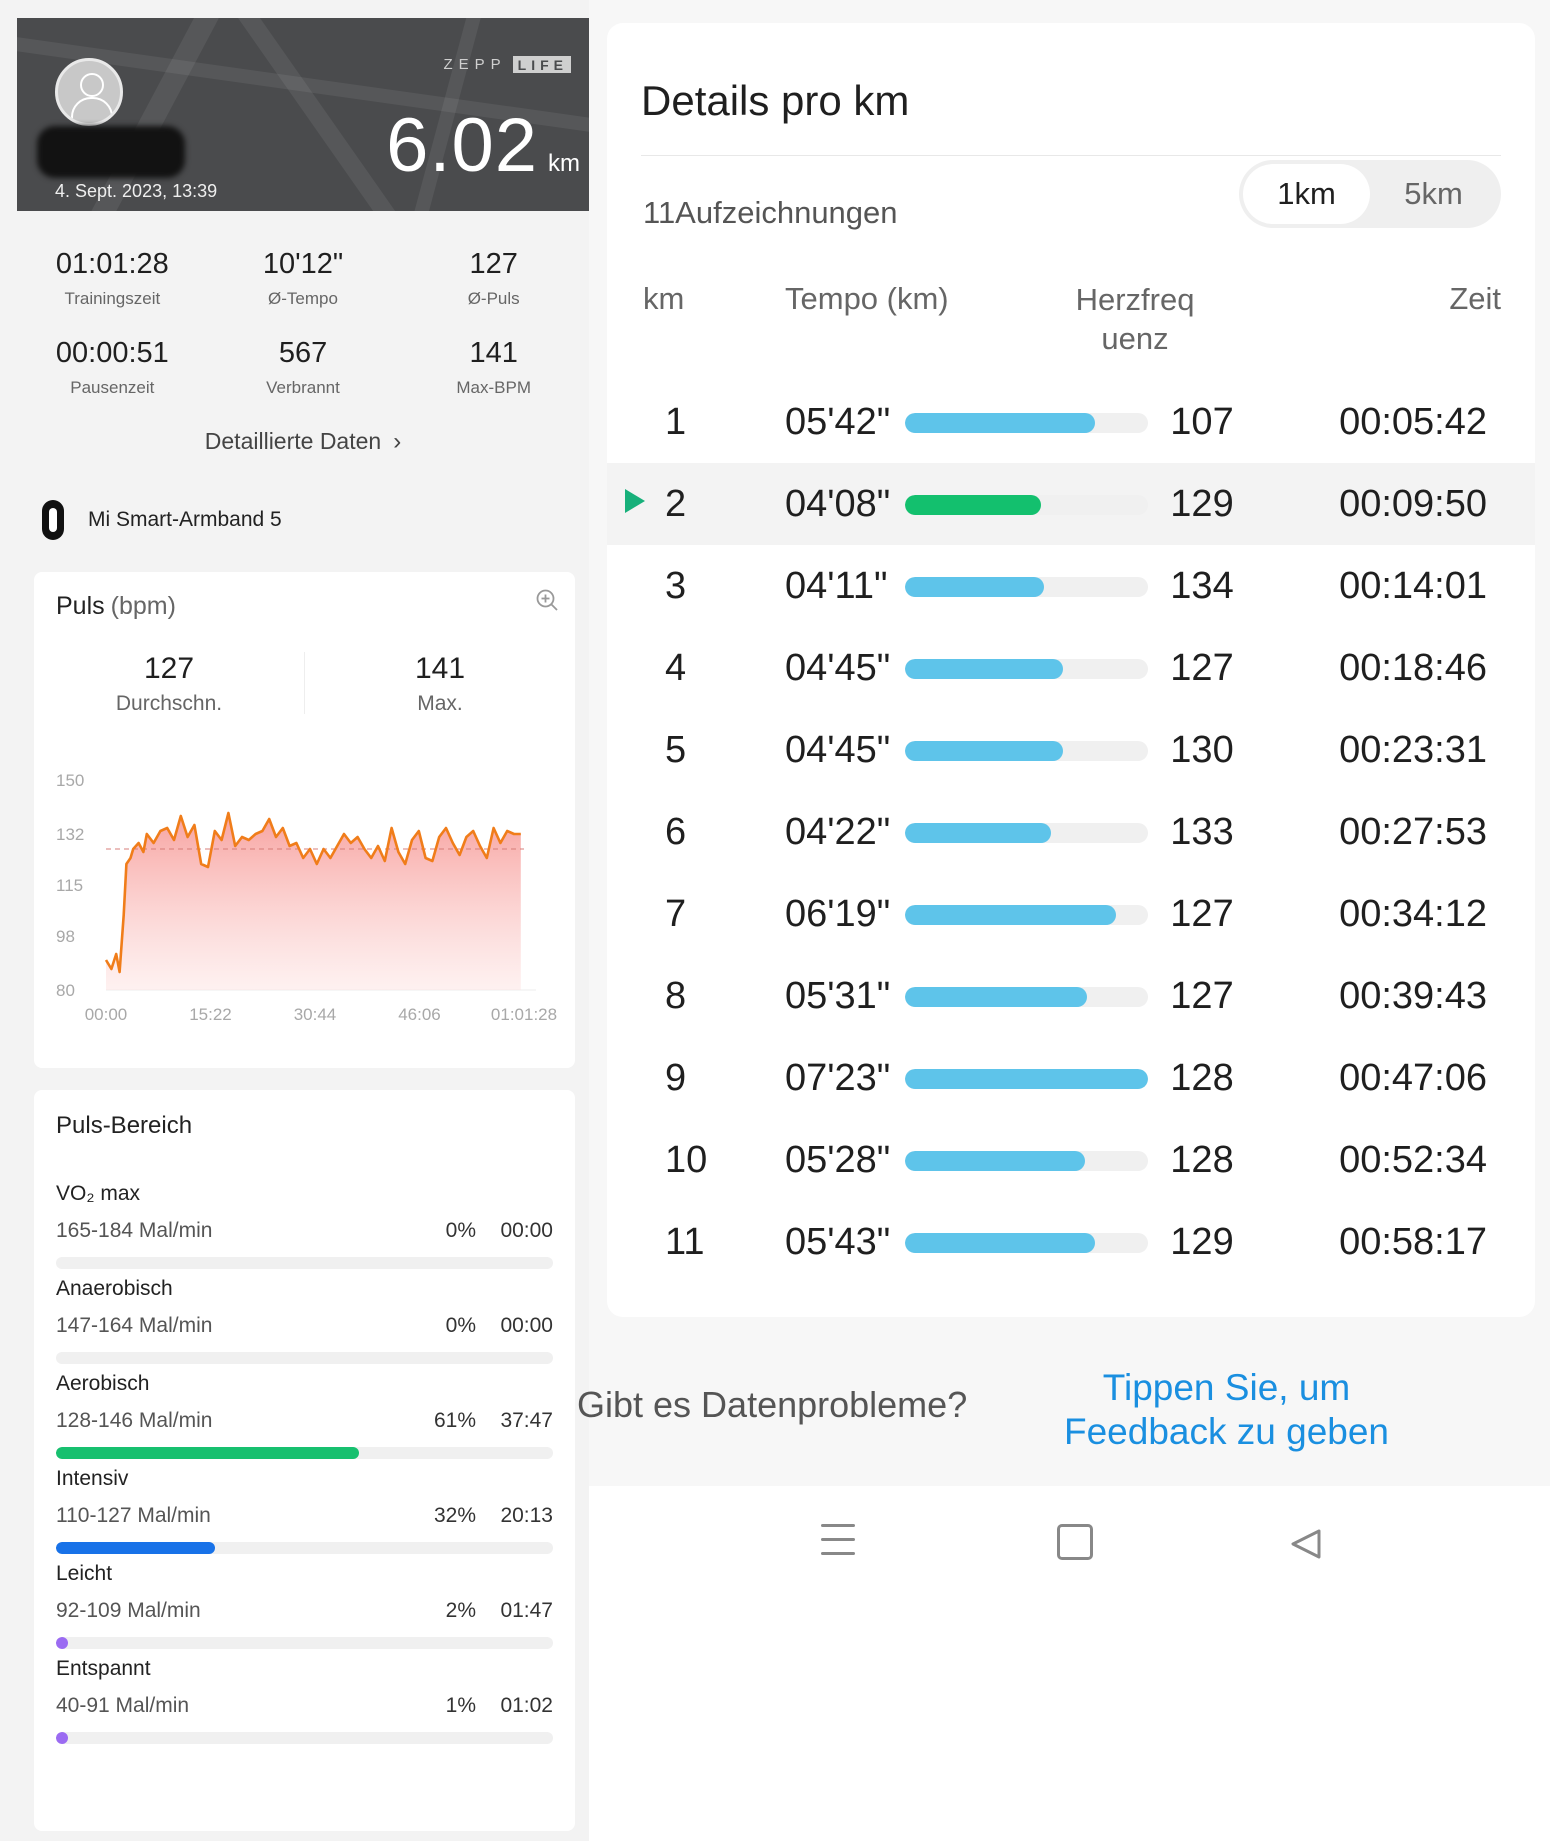  Describe the element at coordinates (526, 1420) in the screenshot. I see `zone-time: 37:47` at that location.